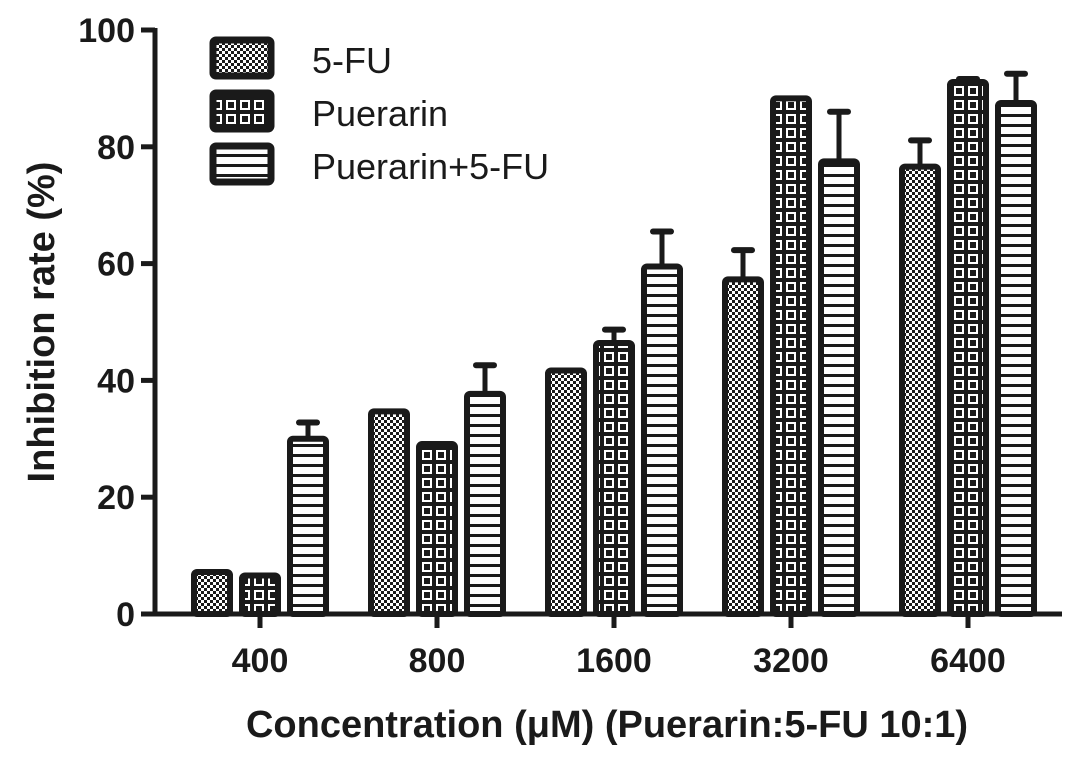 The width and height of the screenshot is (1087, 763). I want to click on x-tick-label: 3200, so click(791, 661).